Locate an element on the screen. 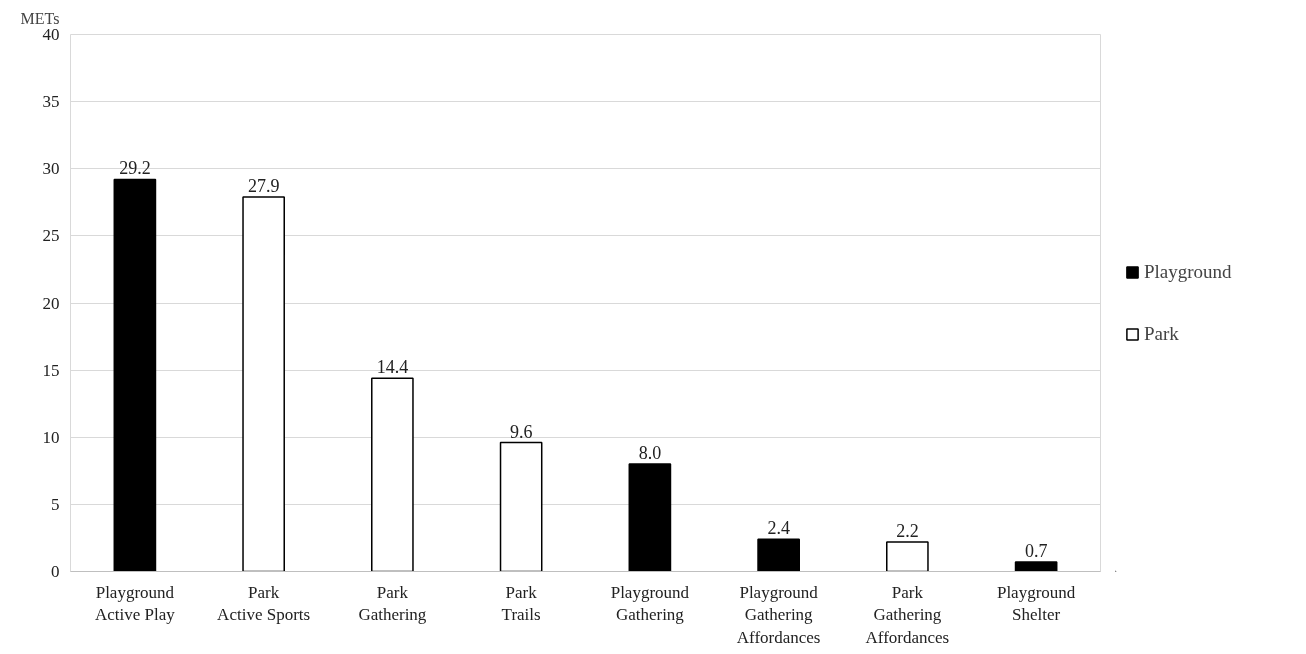  y-tick-label: 10 is located at coordinates (51, 437).